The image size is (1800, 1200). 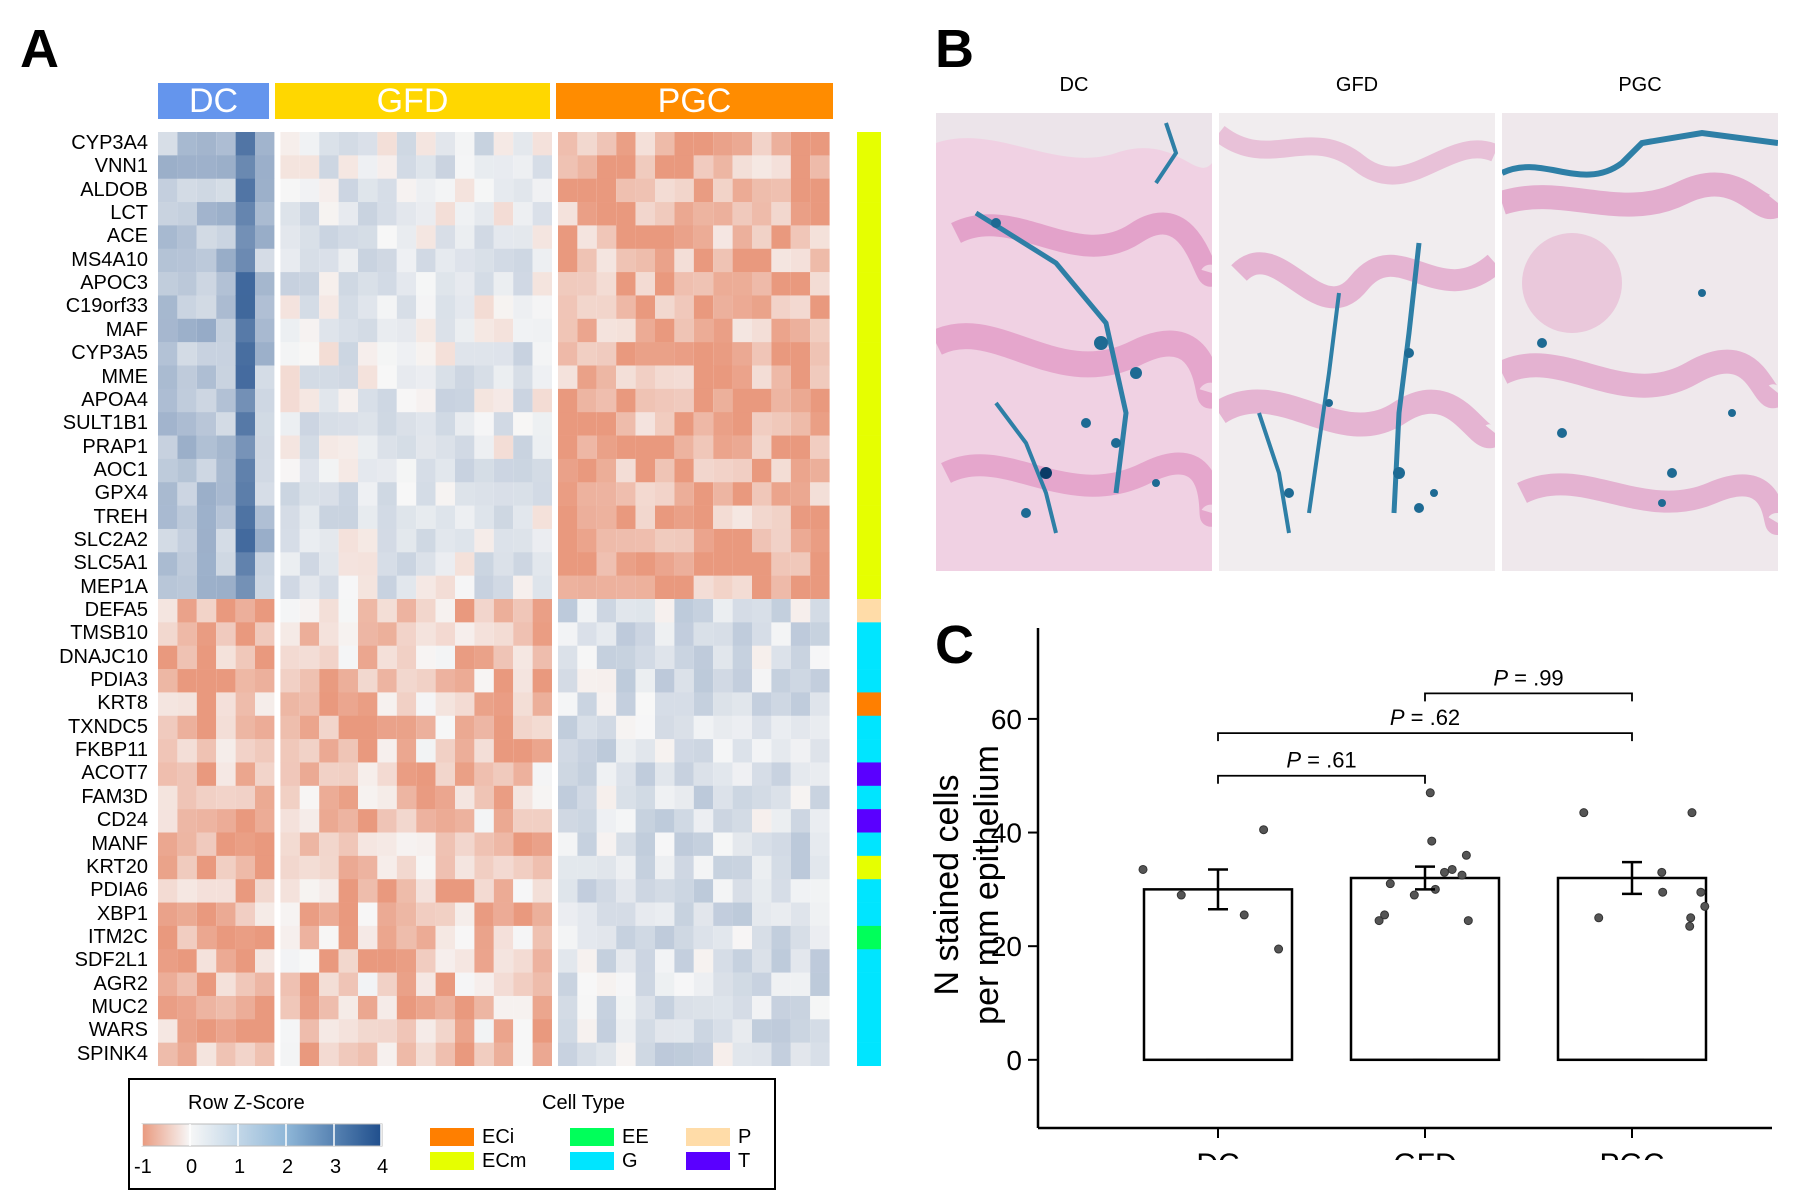 I want to click on image-label-dc: DC, so click(x=1074, y=85).